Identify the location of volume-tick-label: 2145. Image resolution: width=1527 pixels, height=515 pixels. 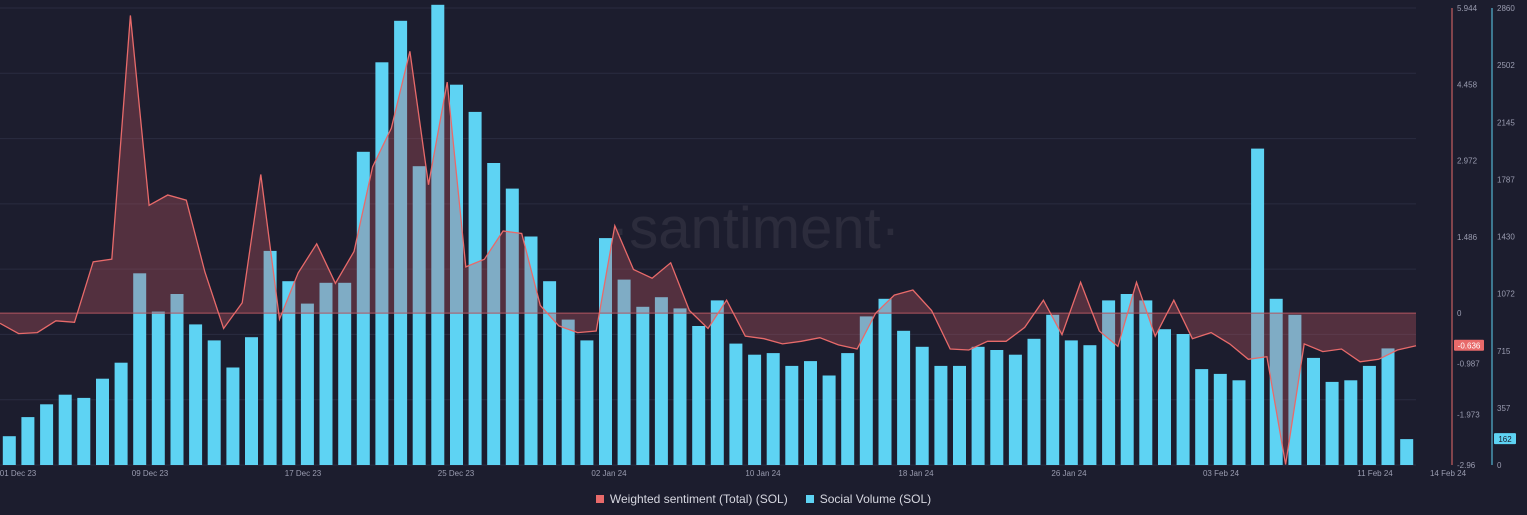
(1506, 122).